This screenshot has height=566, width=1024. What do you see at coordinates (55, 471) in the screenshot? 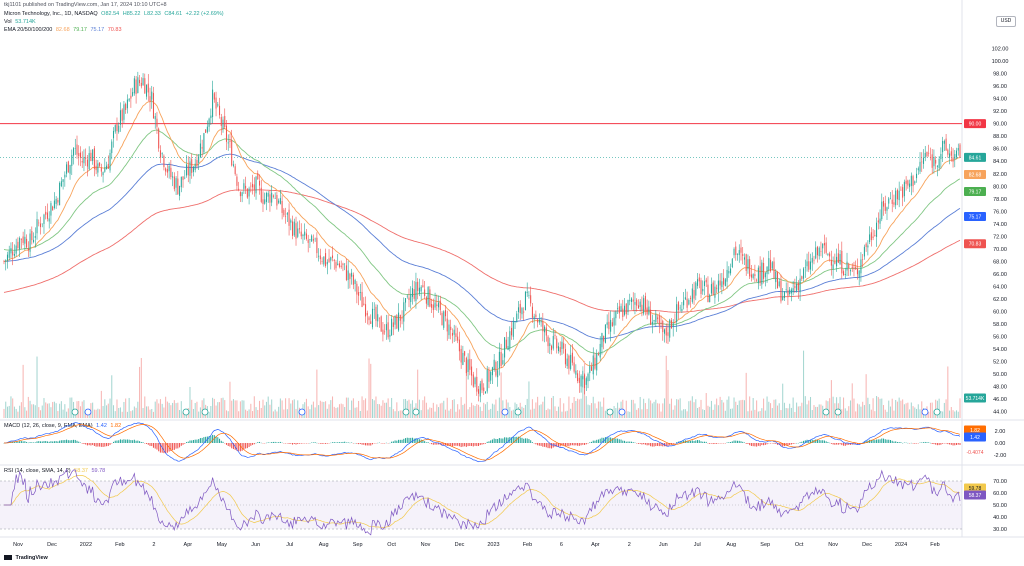
I see `rsi-legend: RSI (14, close, SMA, 14, 2) 58.37 59.78` at bounding box center [55, 471].